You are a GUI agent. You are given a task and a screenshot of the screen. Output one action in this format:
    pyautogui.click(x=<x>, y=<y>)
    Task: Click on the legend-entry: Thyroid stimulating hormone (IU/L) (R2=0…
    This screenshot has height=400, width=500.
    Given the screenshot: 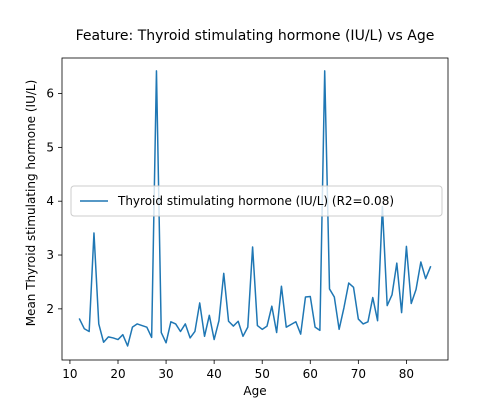 What is the action you would take?
    pyautogui.click(x=255, y=201)
    